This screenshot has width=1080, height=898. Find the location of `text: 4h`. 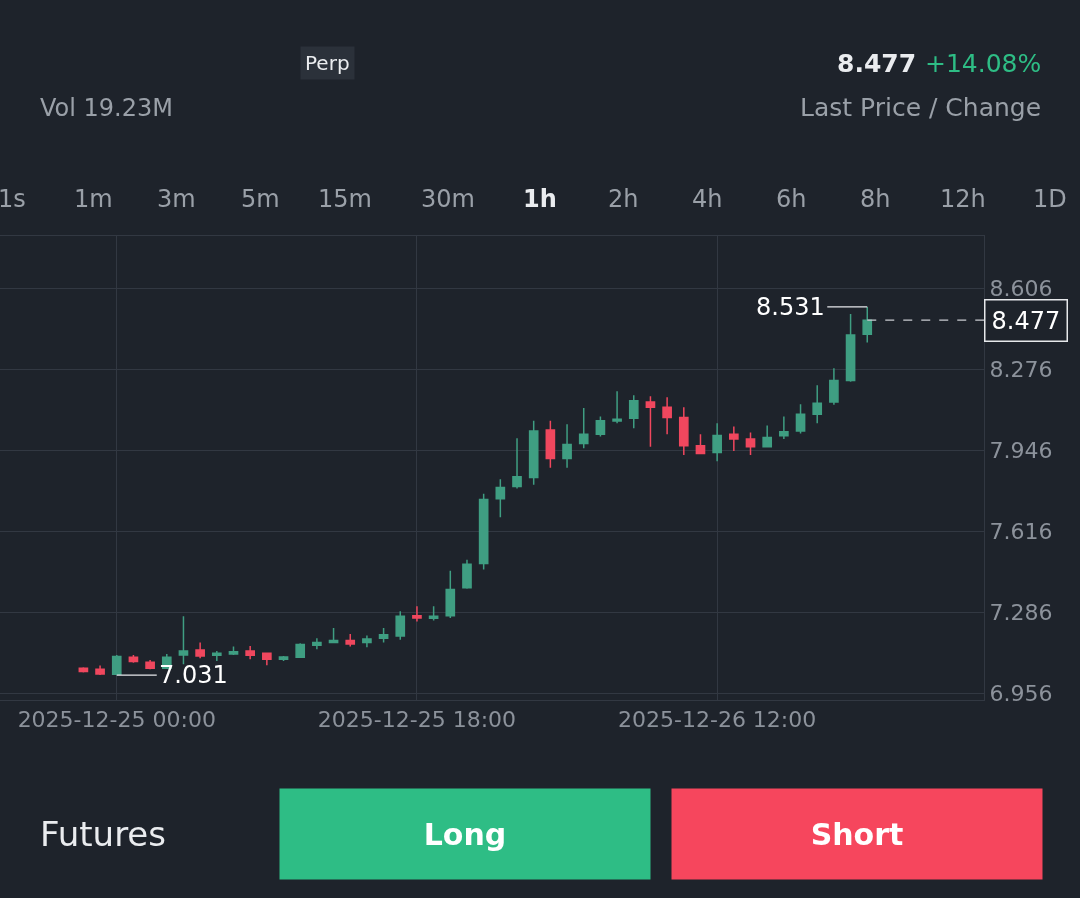

text: 4h is located at coordinates (707, 199).